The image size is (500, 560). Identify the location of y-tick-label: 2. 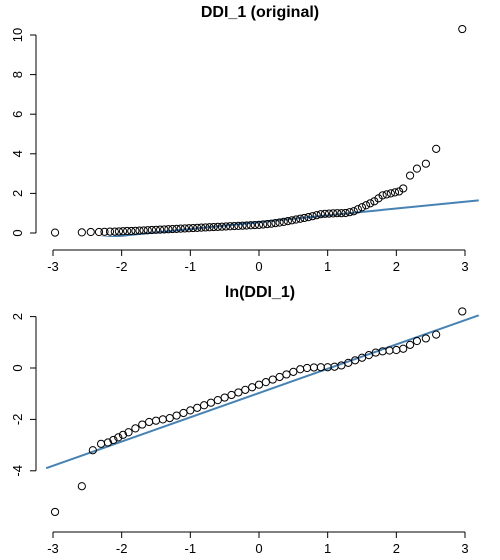
(17, 193).